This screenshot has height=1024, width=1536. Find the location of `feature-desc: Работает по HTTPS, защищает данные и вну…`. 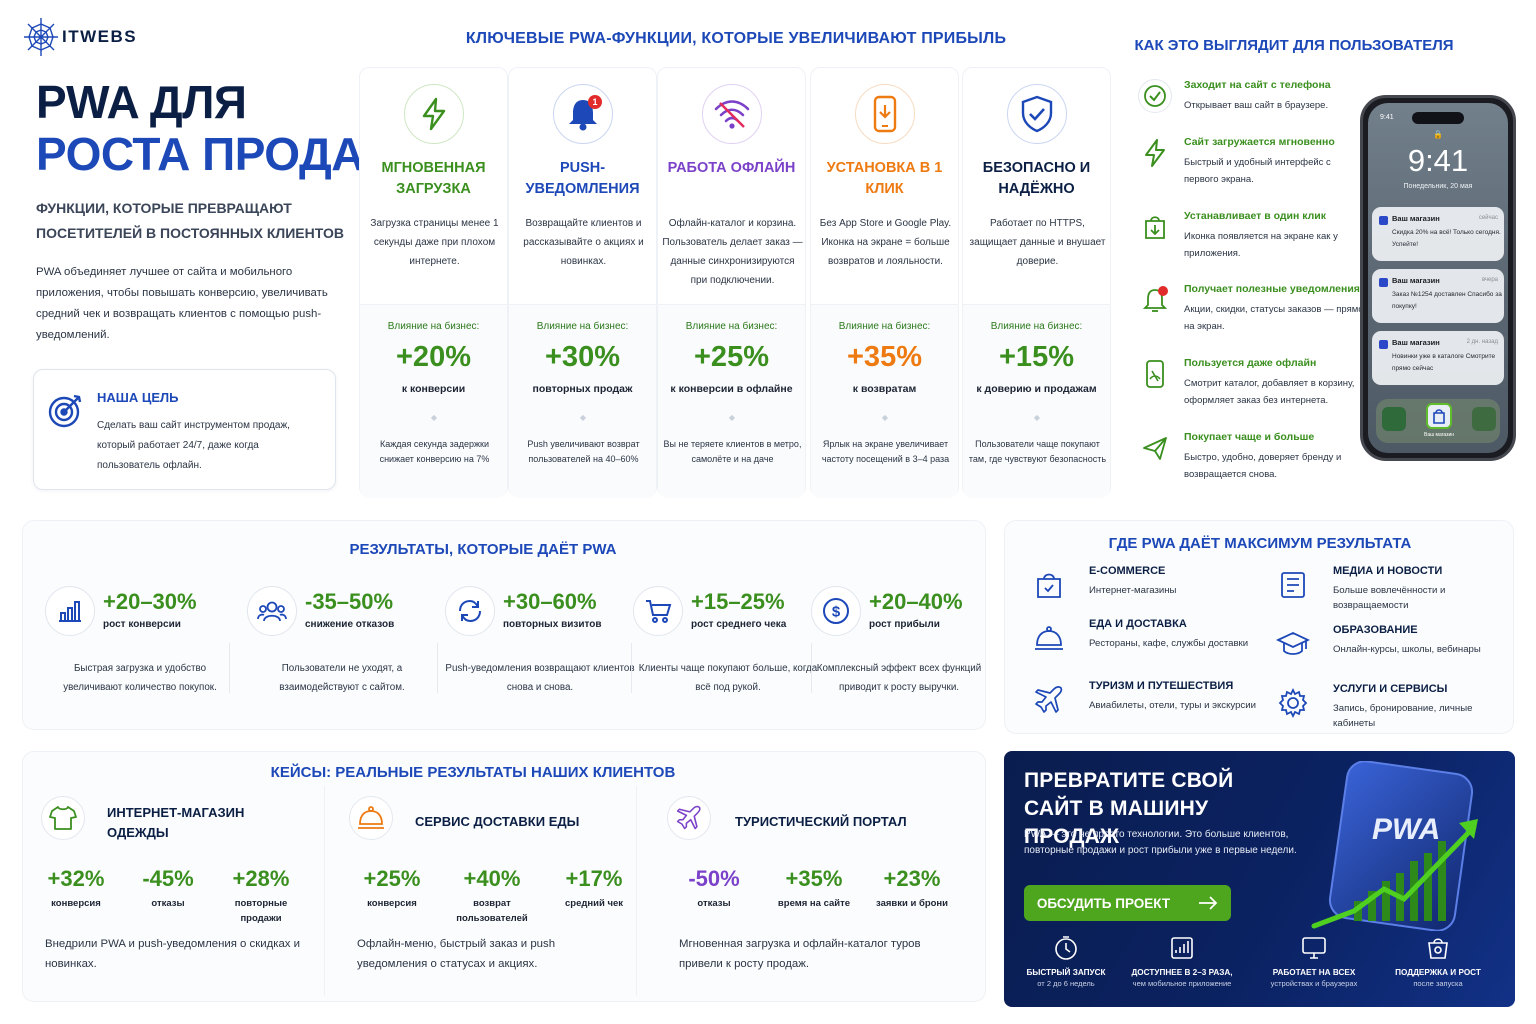

feature-desc: Работает по HTTPS, защищает данные и вну… is located at coordinates (1037, 242).